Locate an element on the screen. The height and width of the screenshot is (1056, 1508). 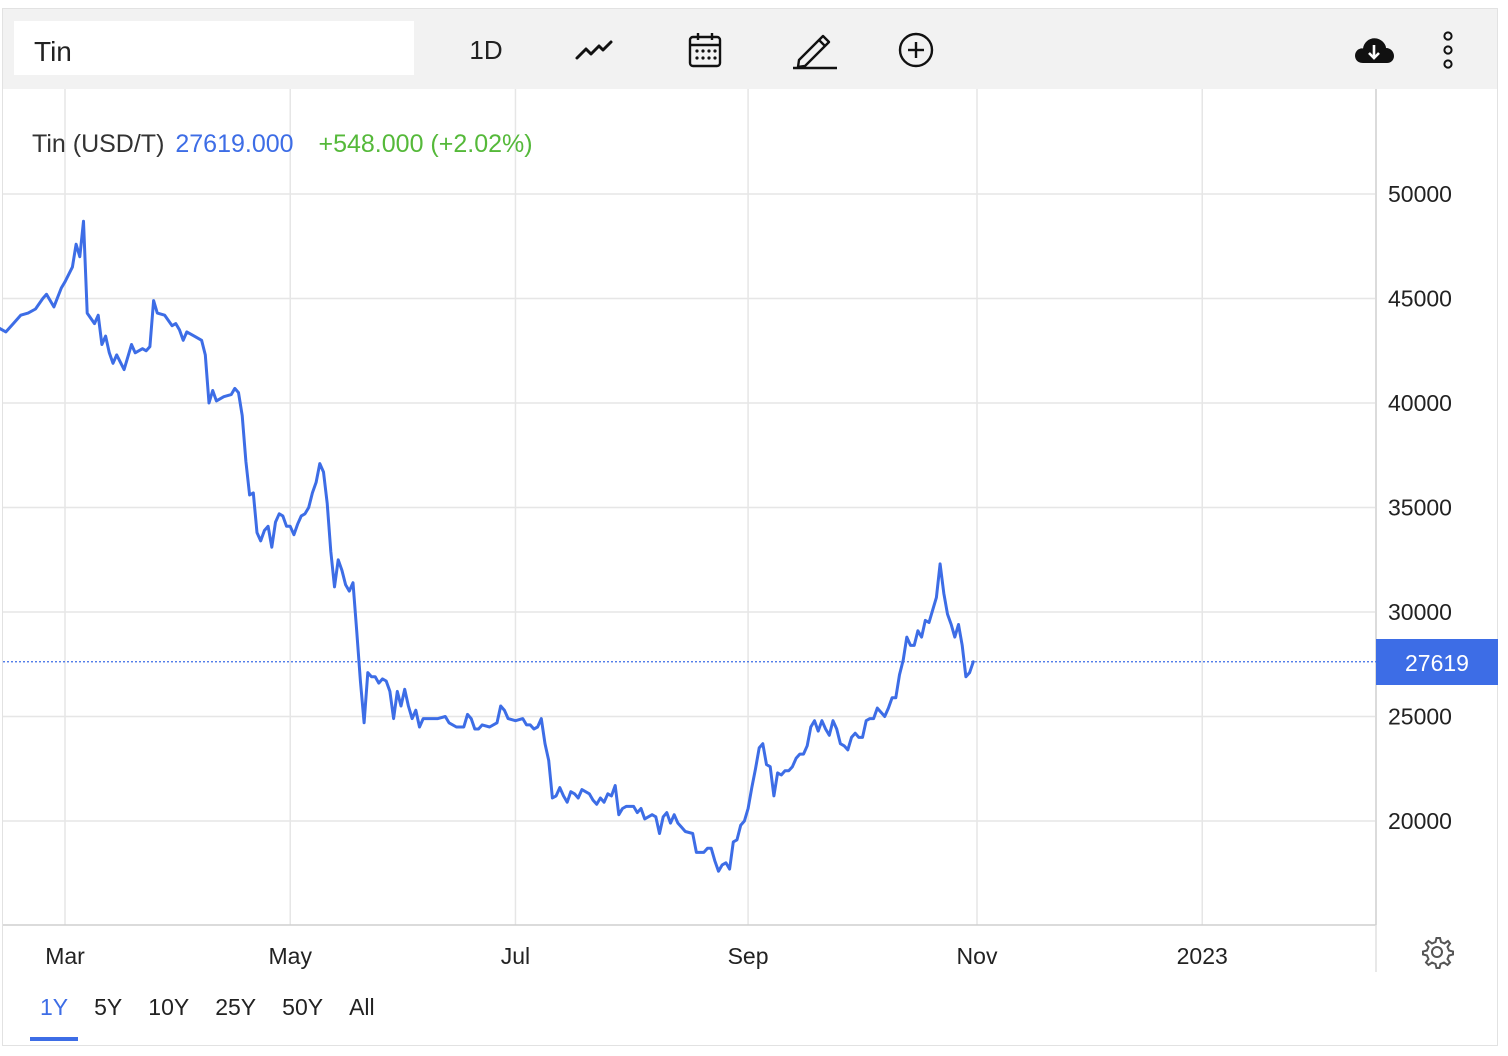
calendar-icon is located at coordinates (705, 50).